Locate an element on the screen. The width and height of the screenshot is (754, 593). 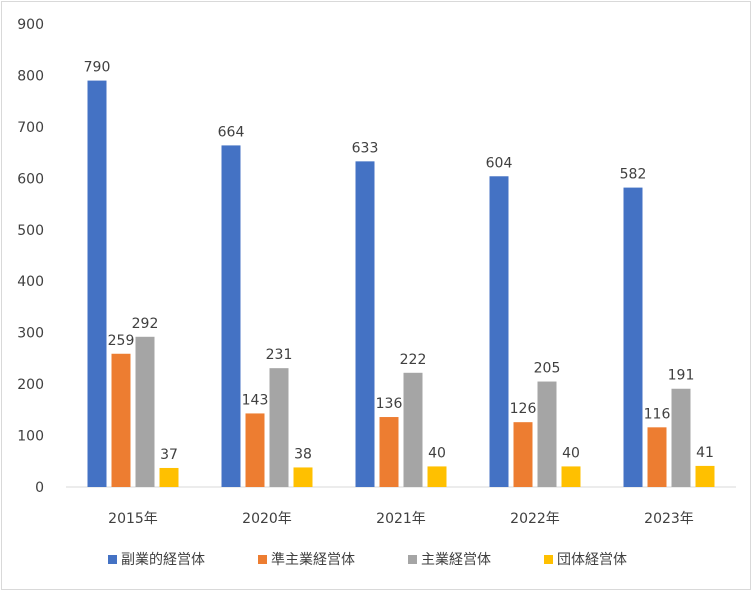
x-tick-label: 2022年 is located at coordinates (535, 519).